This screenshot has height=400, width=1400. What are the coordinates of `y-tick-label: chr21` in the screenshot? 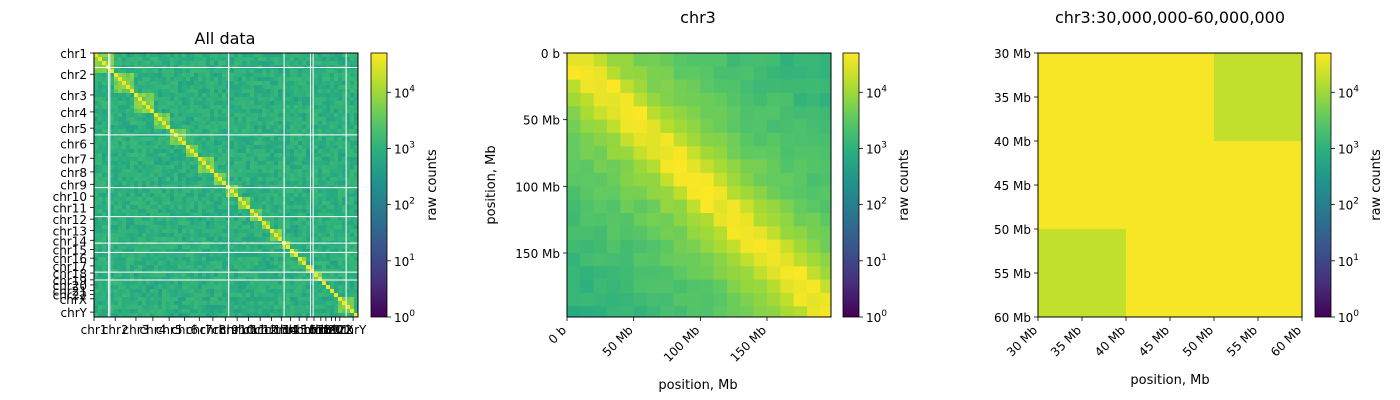 It's located at (70, 291).